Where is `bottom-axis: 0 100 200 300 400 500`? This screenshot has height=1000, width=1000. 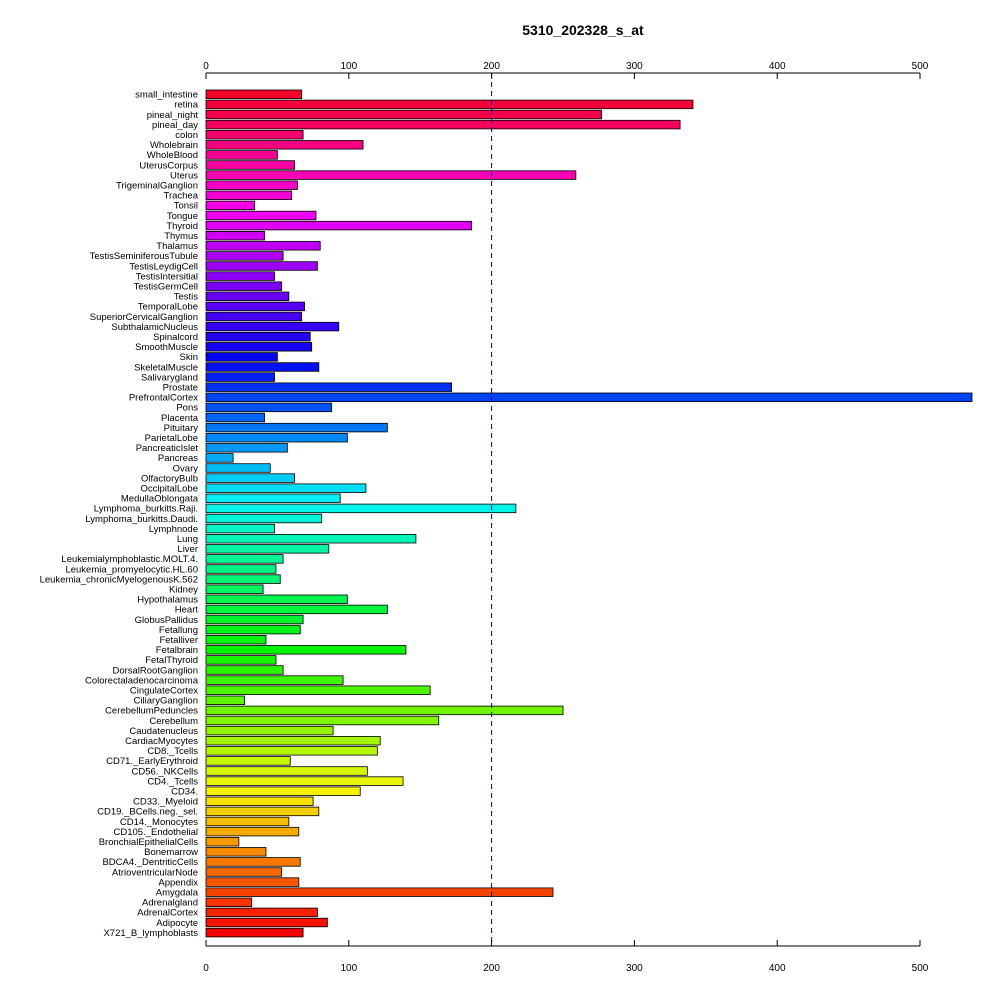 bottom-axis: 0 100 200 300 400 500 is located at coordinates (566, 957).